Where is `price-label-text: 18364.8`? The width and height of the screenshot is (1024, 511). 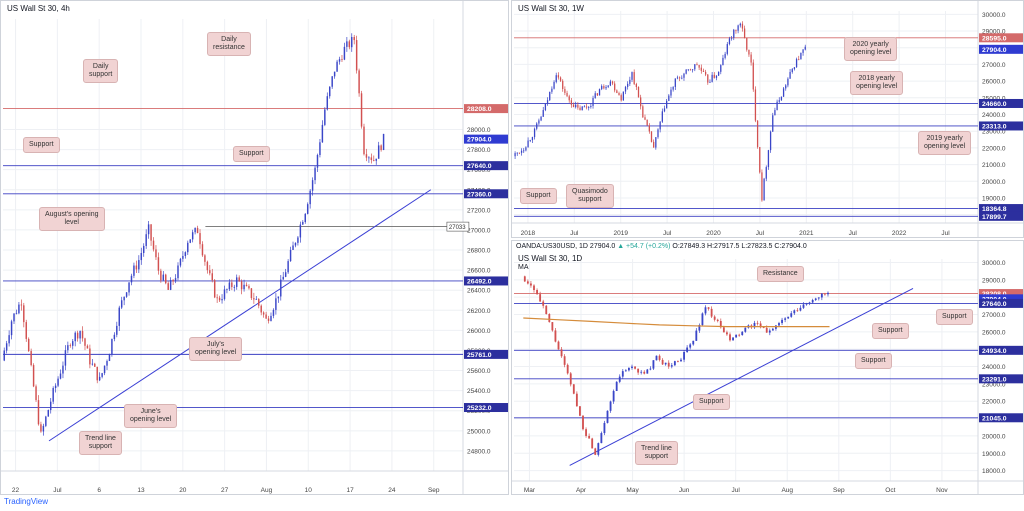
price-label-text: 18364.8 is located at coordinates (994, 209).